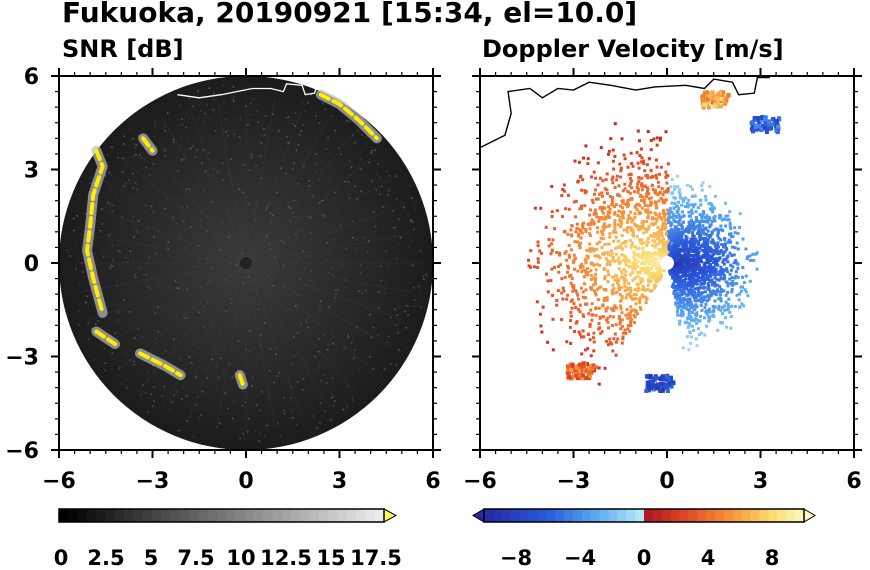 This screenshot has height=570, width=870. What do you see at coordinates (432, 481) in the screenshot?
I see `snr-xtick-label: 6` at bounding box center [432, 481].